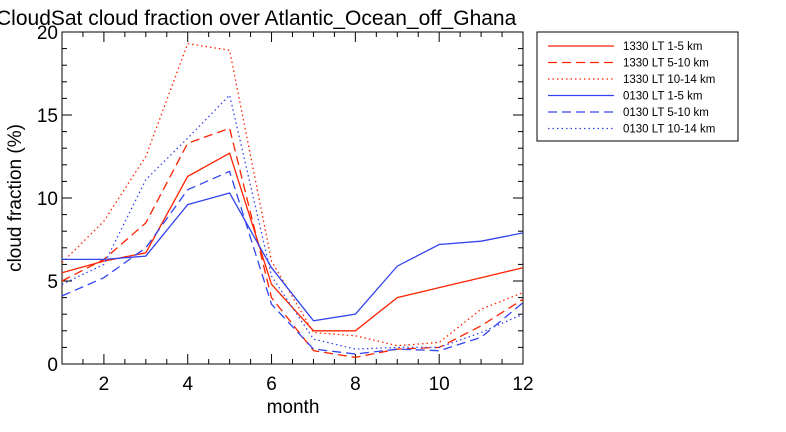  I want to click on legend-label-2: 1330 LT 5-10 km, so click(666, 64).